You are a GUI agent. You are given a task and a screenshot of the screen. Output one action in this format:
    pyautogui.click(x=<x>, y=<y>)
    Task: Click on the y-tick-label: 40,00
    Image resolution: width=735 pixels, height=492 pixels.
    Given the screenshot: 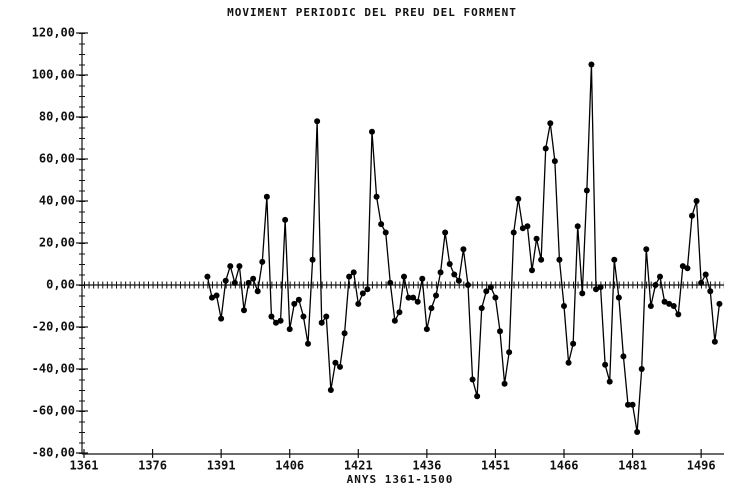 What is the action you would take?
    pyautogui.click(x=57, y=201)
    